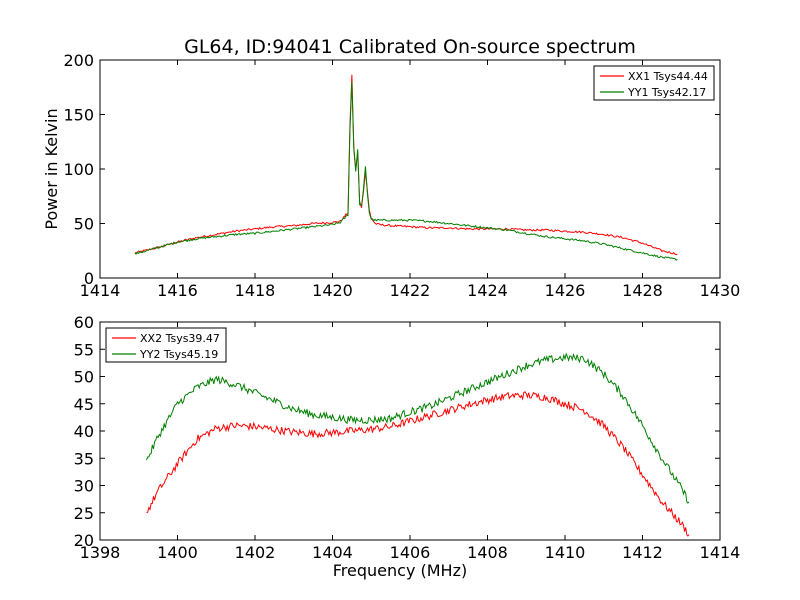 This screenshot has height=600, width=800. Describe the element at coordinates (332, 290) in the screenshot. I see `x-tick-label: 1420` at that location.